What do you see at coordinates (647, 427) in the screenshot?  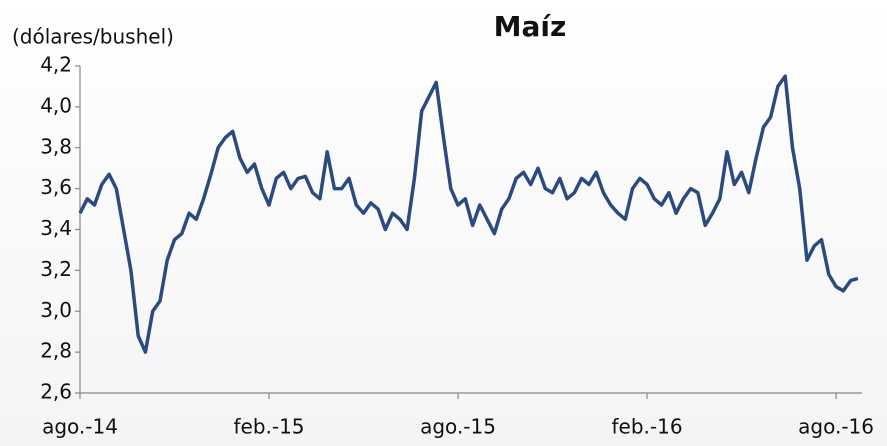 I see `x-tick-label: feb.-16` at bounding box center [647, 427].